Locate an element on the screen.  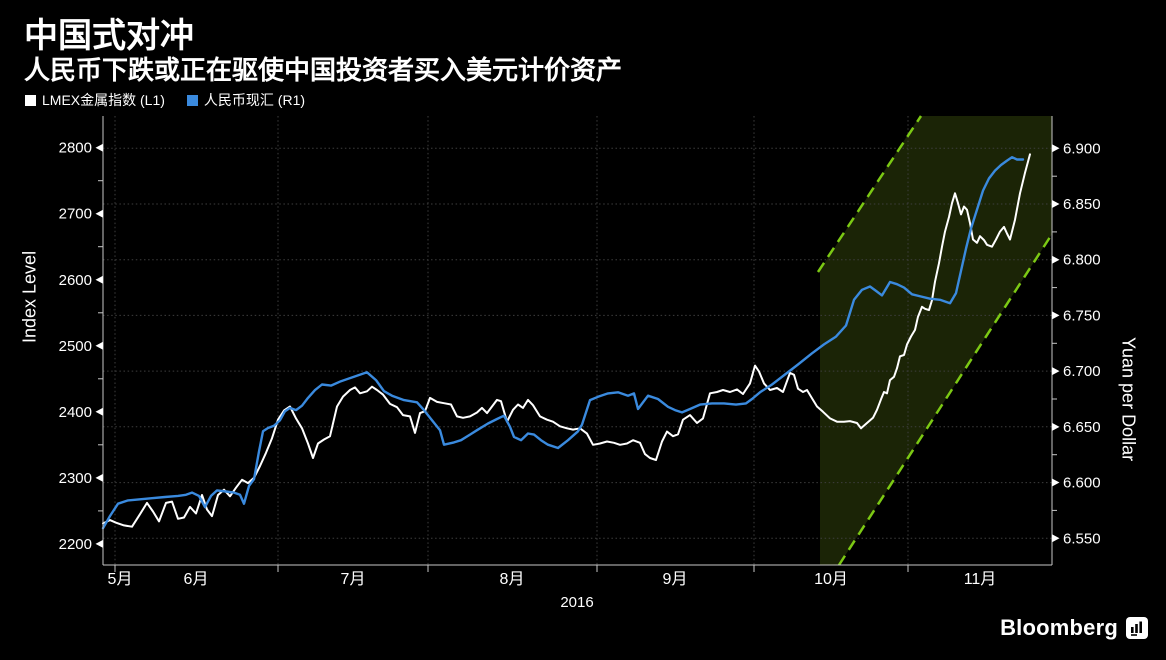
x-axis-month-label: 6月 is located at coordinates (196, 579).